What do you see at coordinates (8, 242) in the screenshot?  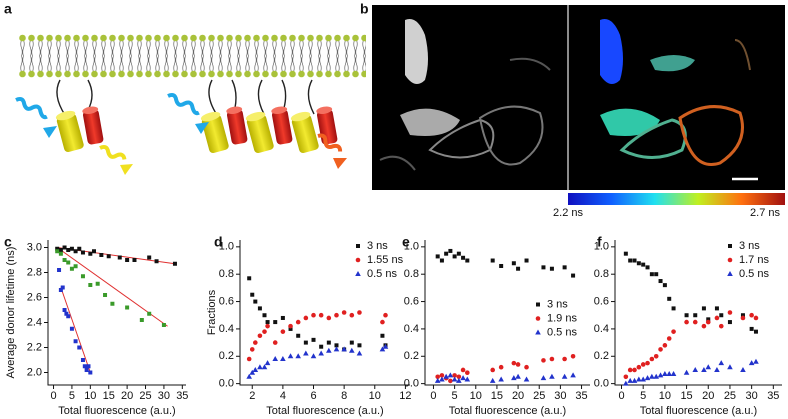 I see `panel-label: c` at bounding box center [8, 242].